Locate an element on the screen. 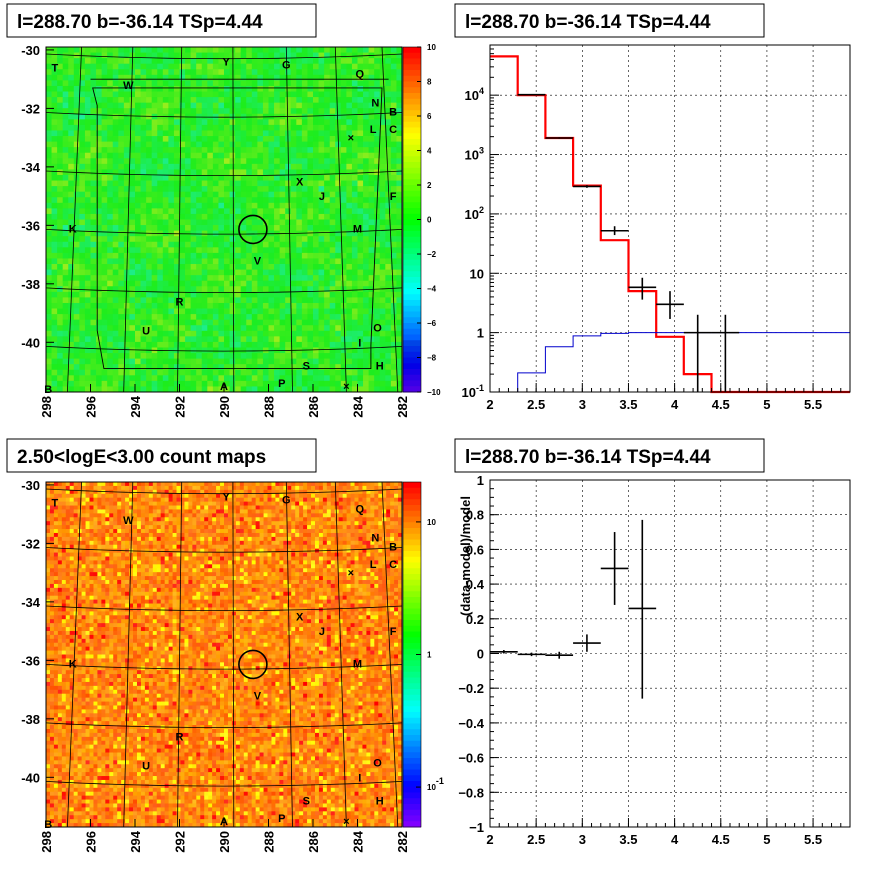 The image size is (896, 872). y-tick-label: 102 is located at coordinates (474, 213).